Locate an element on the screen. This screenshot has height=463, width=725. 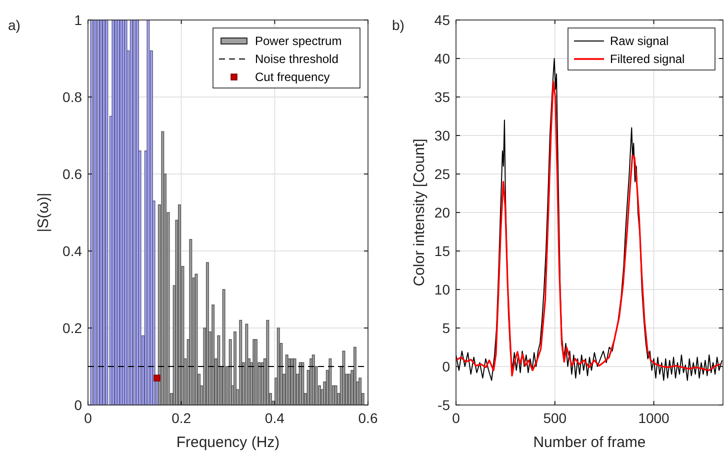
legend-label: Noise threshold is located at coordinates (296, 59).